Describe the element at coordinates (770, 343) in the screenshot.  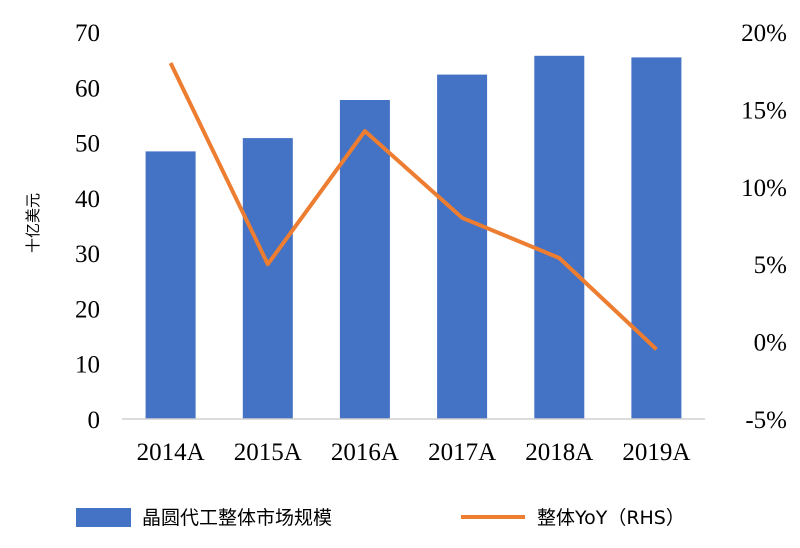
I see `right-tick-label: 0%` at that location.